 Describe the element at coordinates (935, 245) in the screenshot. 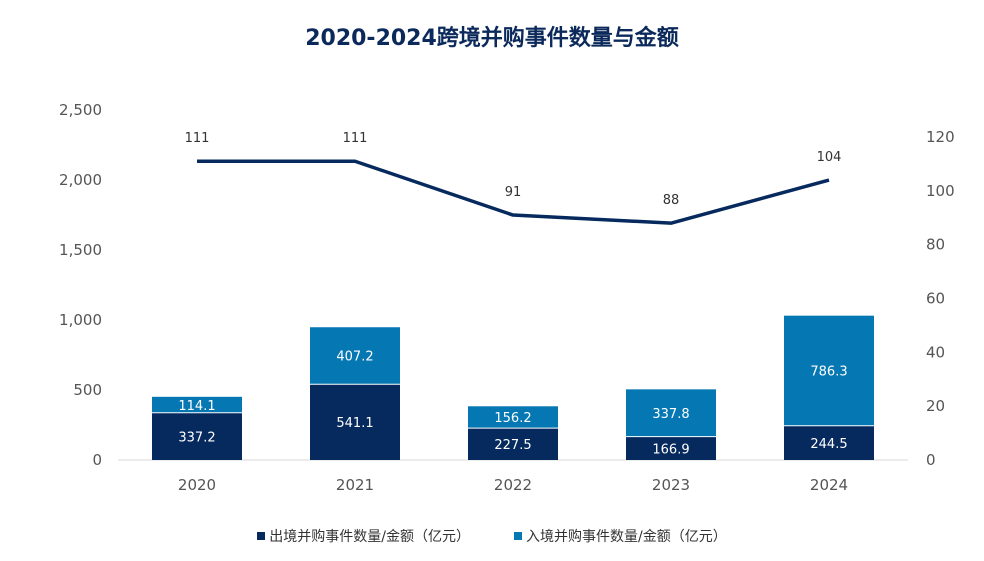

I see `y-right-tick-label: 80` at that location.